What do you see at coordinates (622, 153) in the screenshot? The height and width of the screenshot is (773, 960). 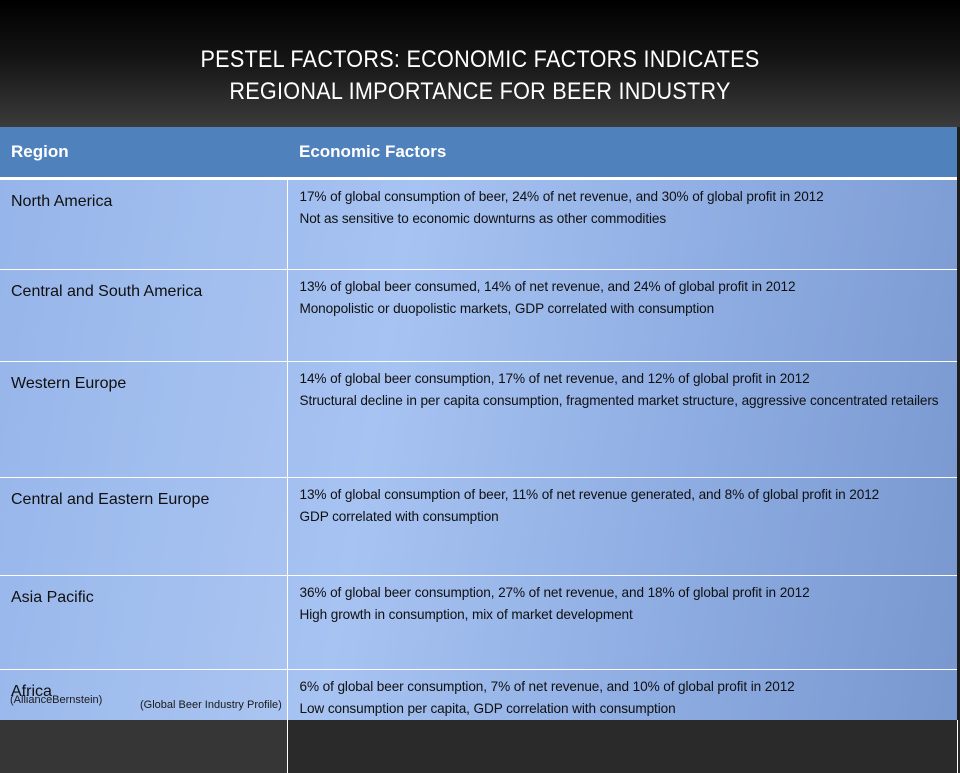 I see `column-header-economic-factors: Economic Factors` at bounding box center [622, 153].